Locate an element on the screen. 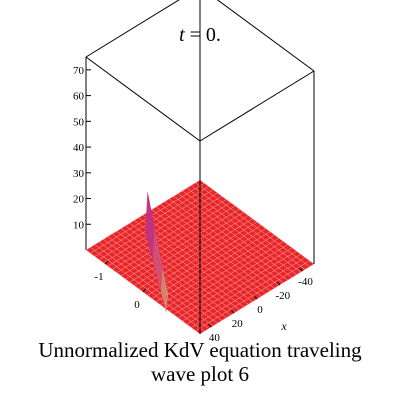 This screenshot has height=400, width=400. x-tick-label: -20 is located at coordinates (282, 296).